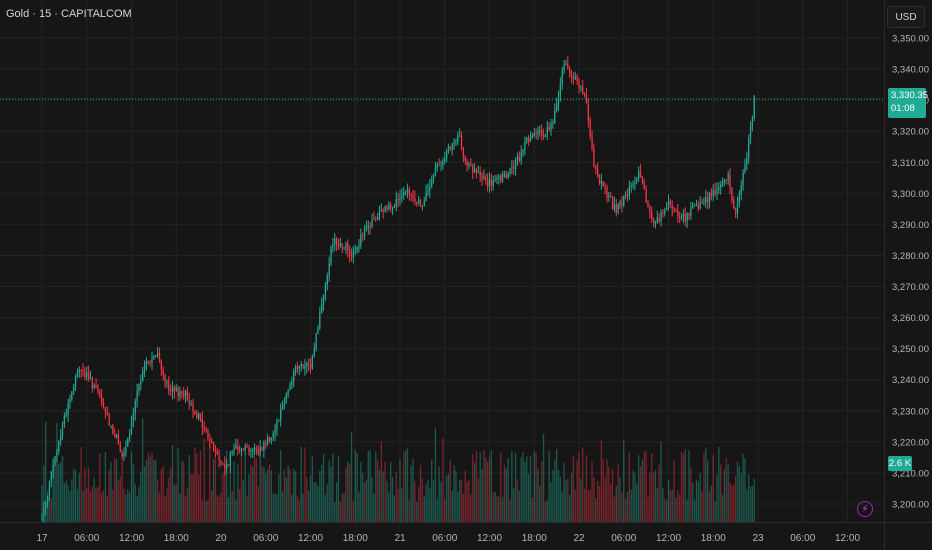 The image size is (932, 550). What do you see at coordinates (221, 538) in the screenshot?
I see `x-tick-label: 20` at bounding box center [221, 538].